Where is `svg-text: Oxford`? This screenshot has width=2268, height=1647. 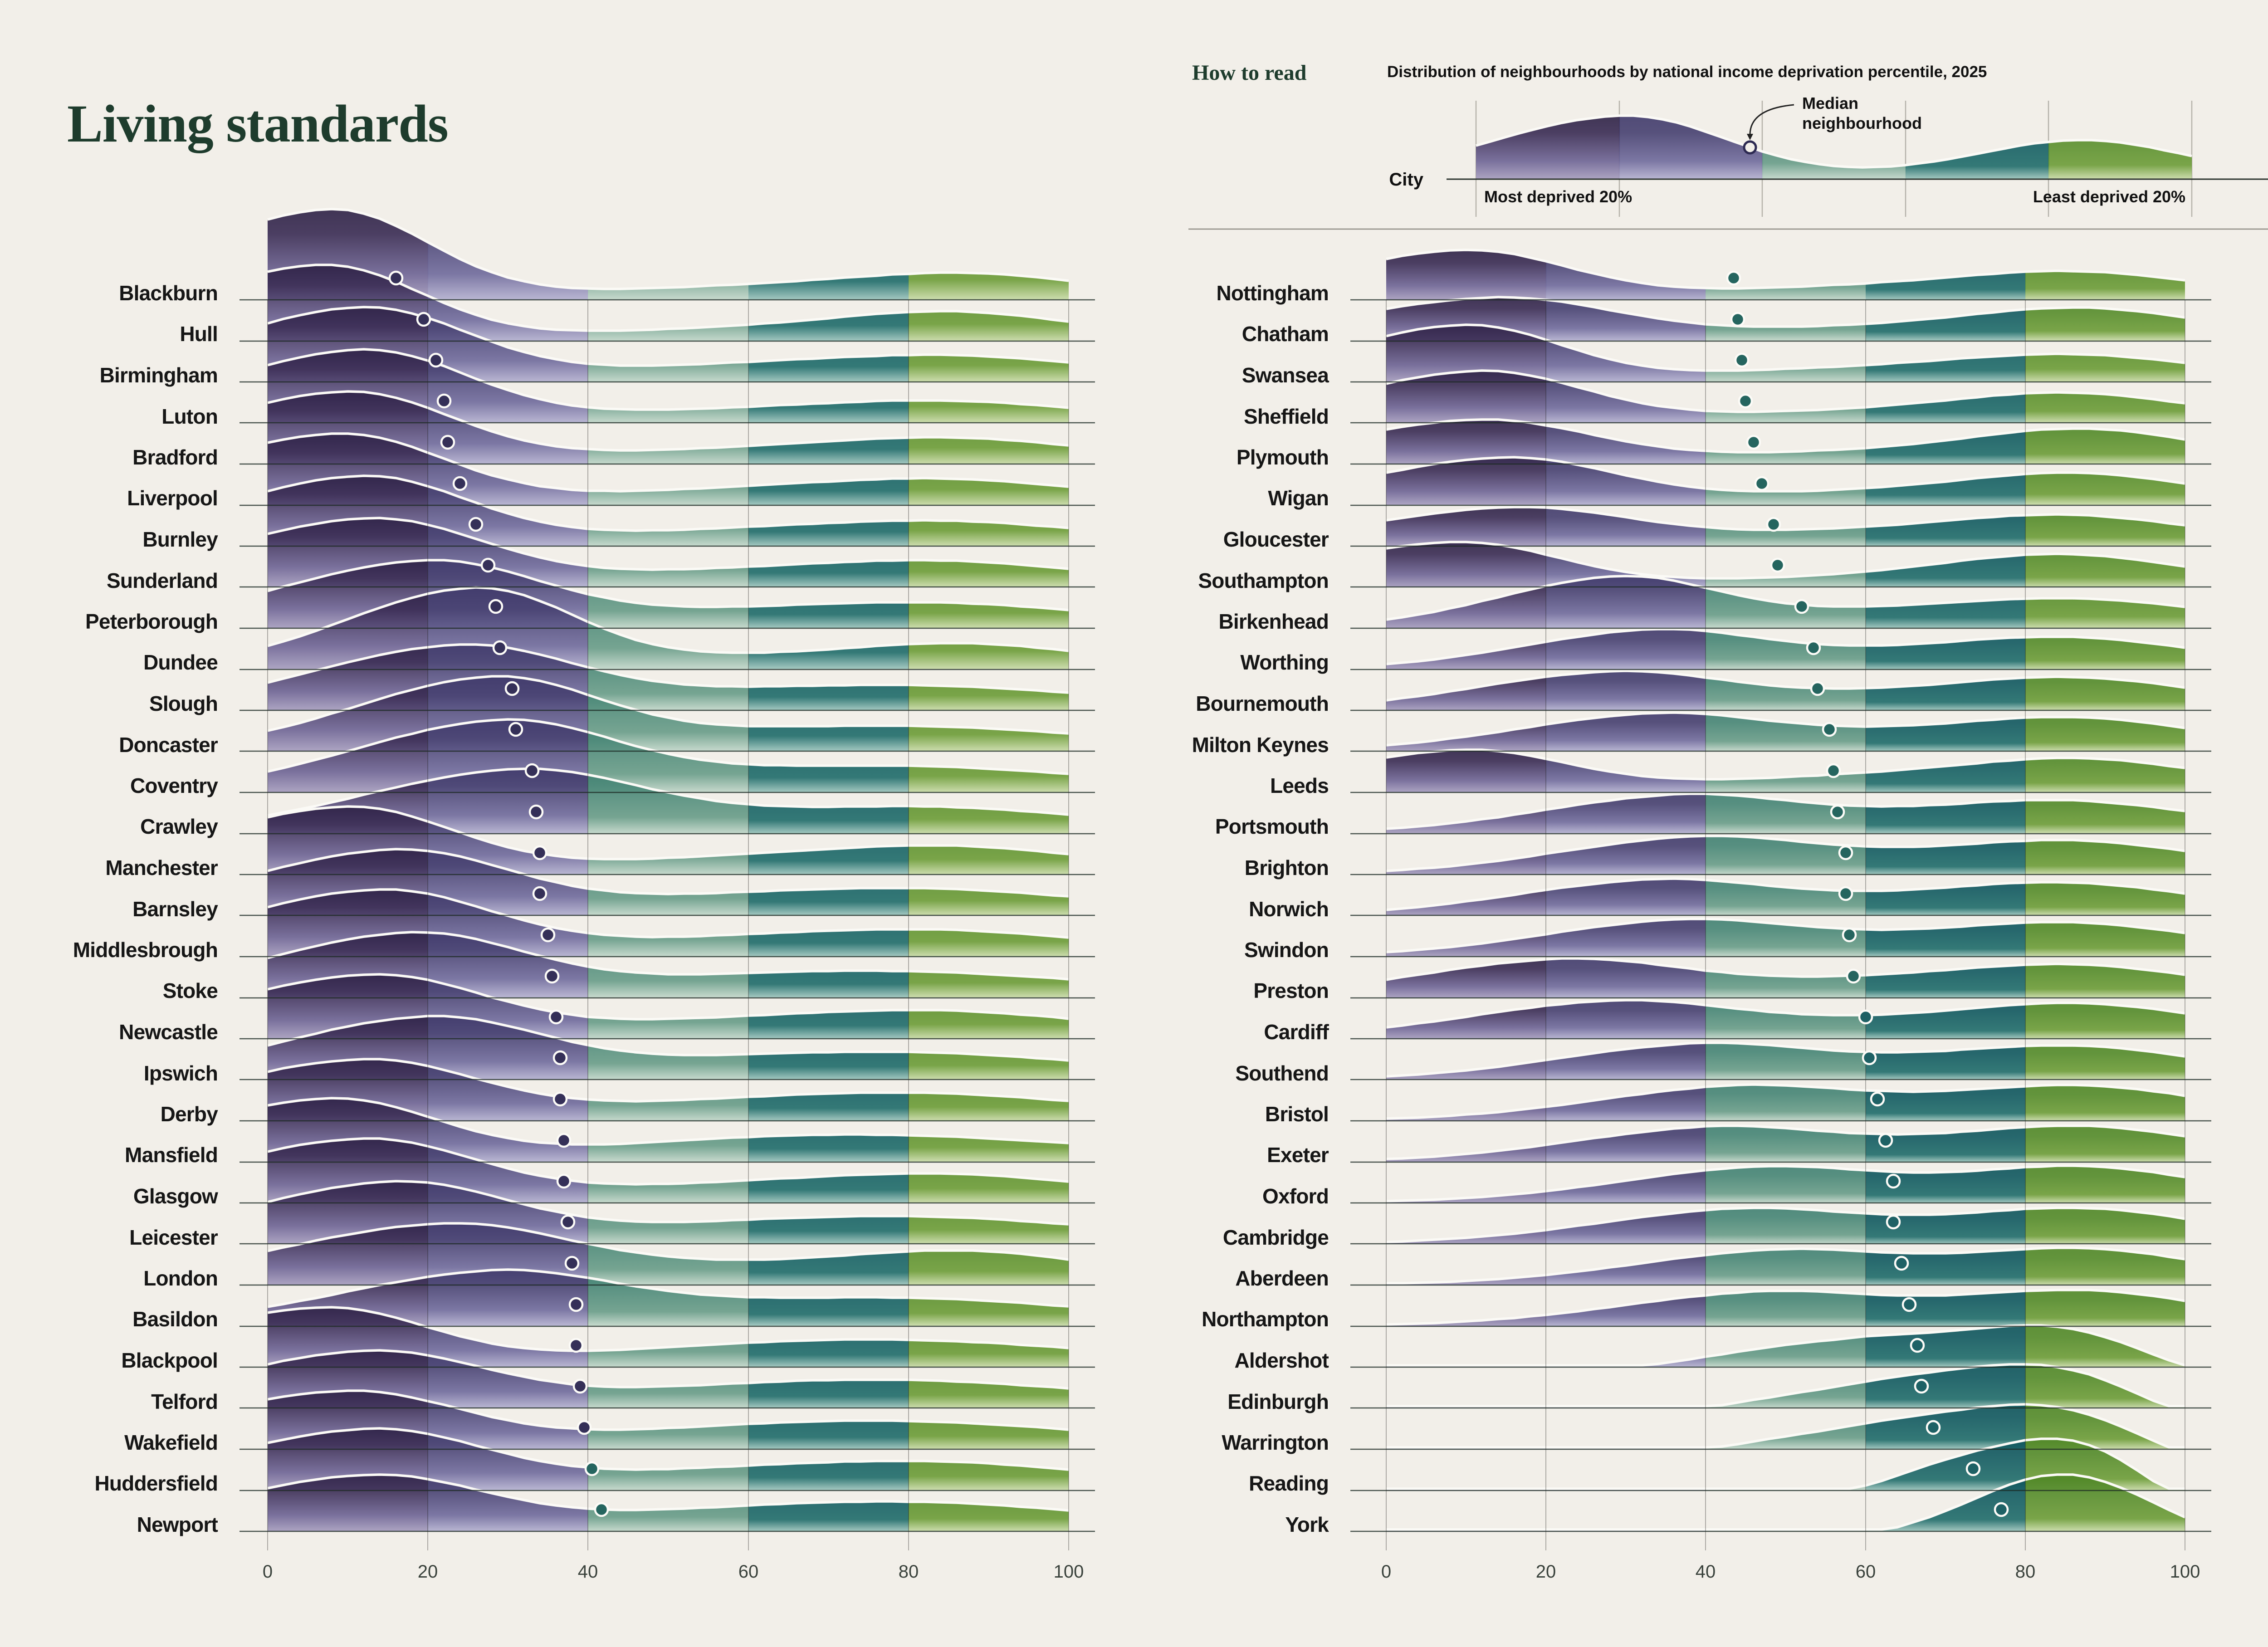 svg-text: Oxford is located at coordinates (1296, 1196).